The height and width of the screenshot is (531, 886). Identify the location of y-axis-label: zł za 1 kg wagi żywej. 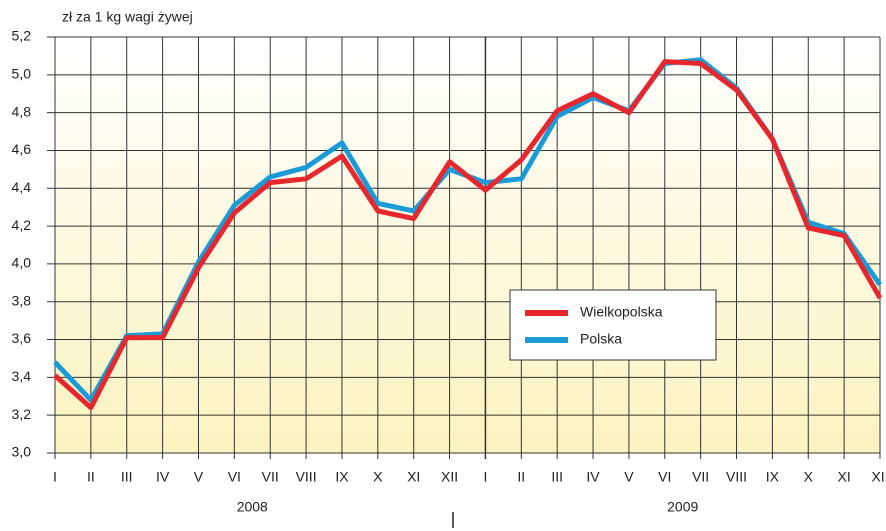
(127, 17).